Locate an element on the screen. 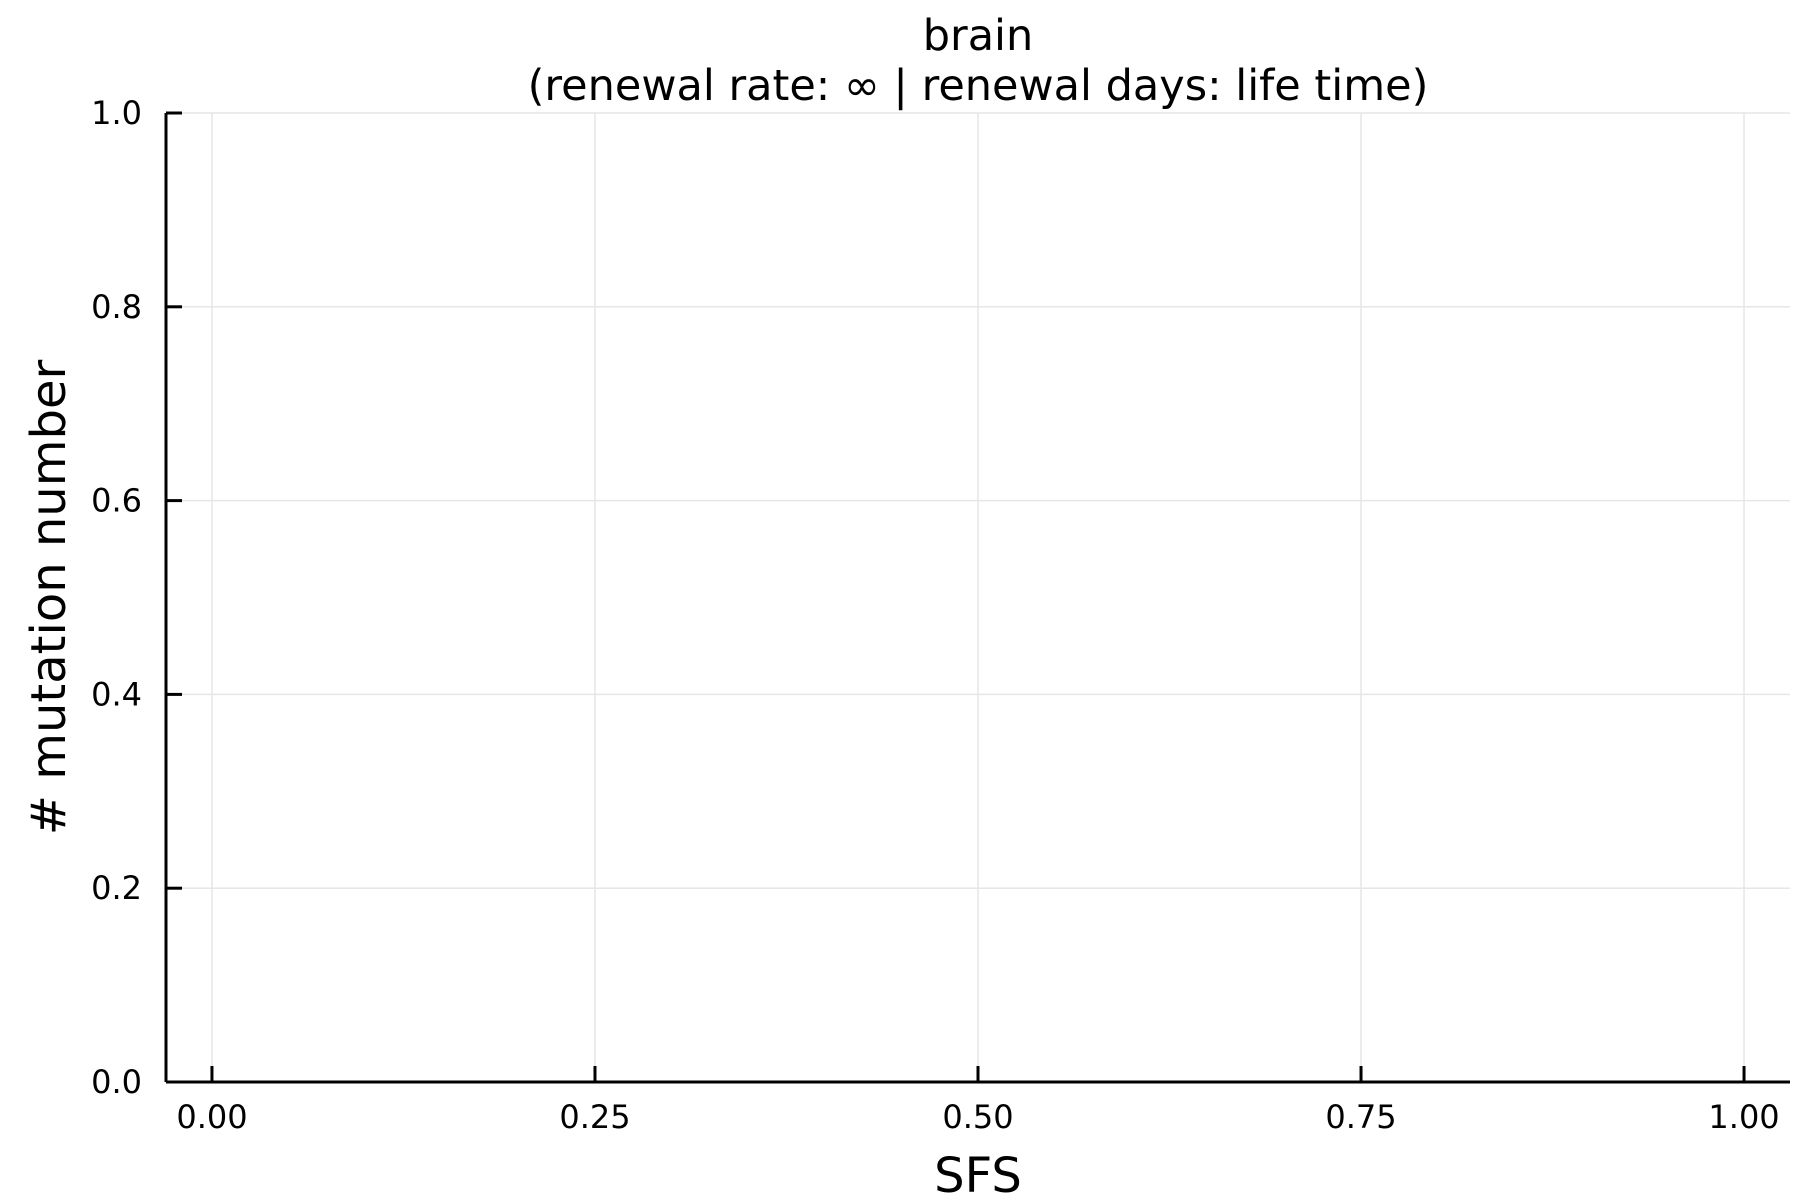 The image size is (1800, 1200). x-tick-label: 0.50 is located at coordinates (977, 1117).